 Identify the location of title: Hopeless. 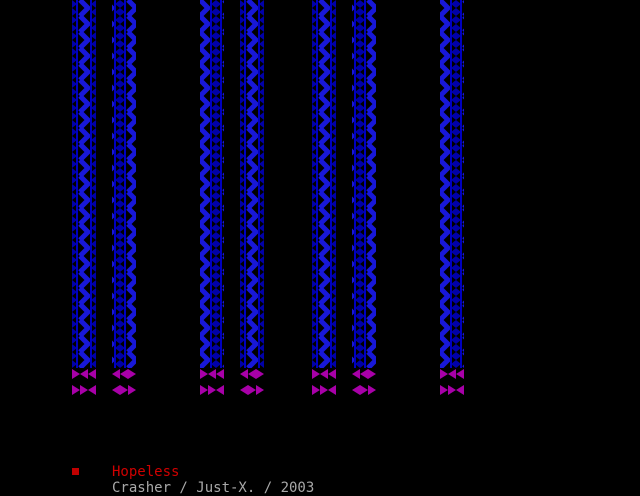
(145, 472).